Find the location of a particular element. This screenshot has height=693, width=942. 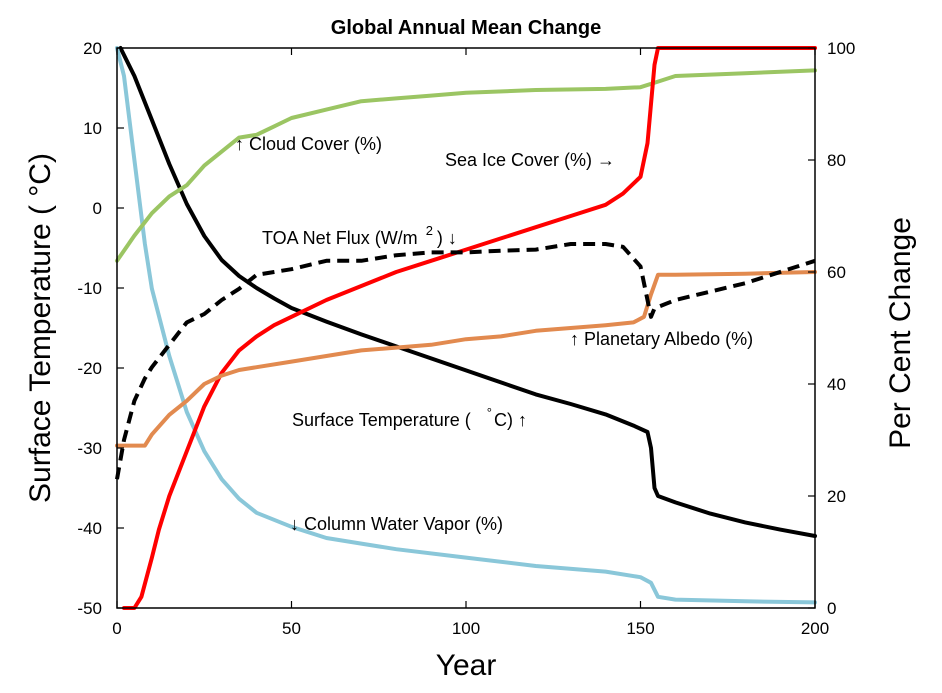

annotation-planetary-albedo: ↑ Planetary Albedo (%) is located at coordinates (661, 339).